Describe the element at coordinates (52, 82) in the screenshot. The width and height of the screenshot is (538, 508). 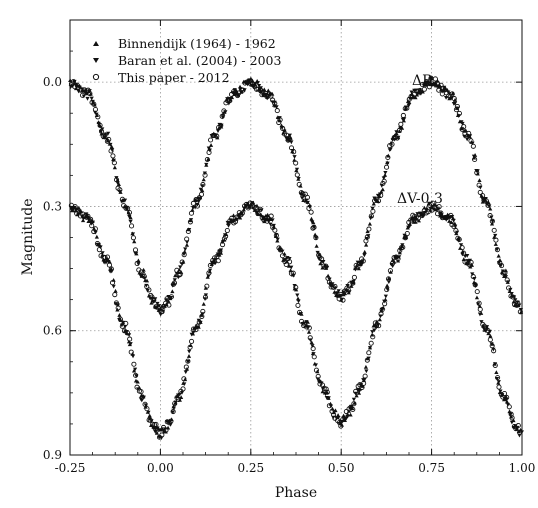
I see `y-tick-label: 0.0` at that location.